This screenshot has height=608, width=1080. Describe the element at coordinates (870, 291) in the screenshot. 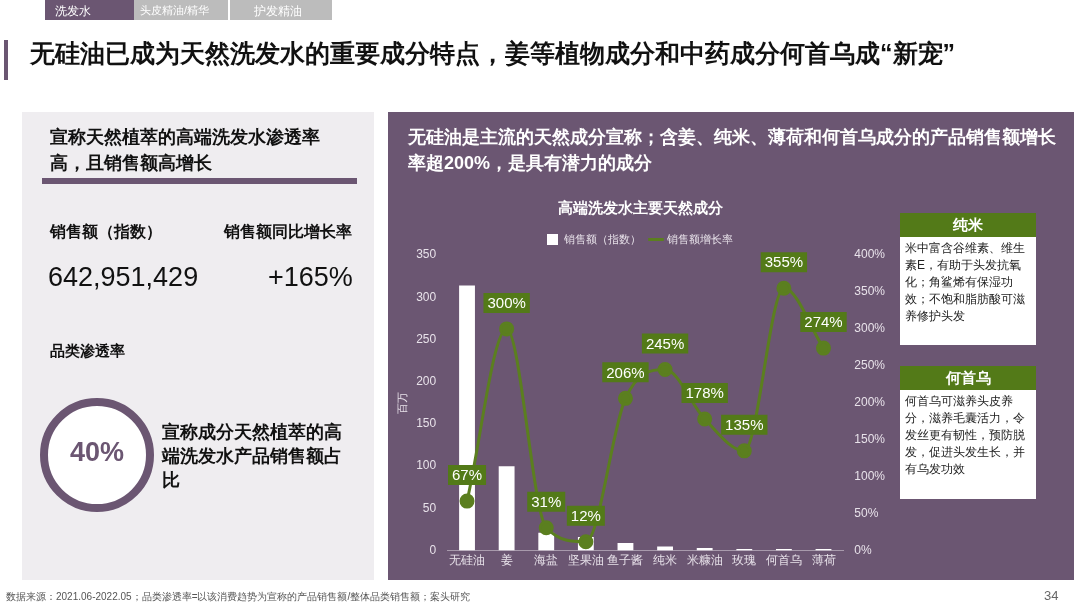

I see `y2-tick-label: 350%` at that location.